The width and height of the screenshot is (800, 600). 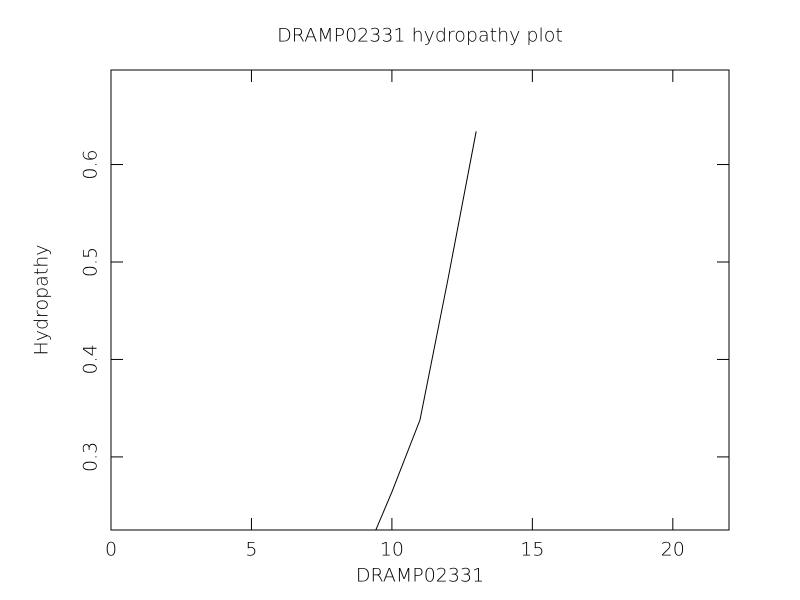 I want to click on chart-title: DRAMP02331 hydropathy plot, so click(x=420, y=36).